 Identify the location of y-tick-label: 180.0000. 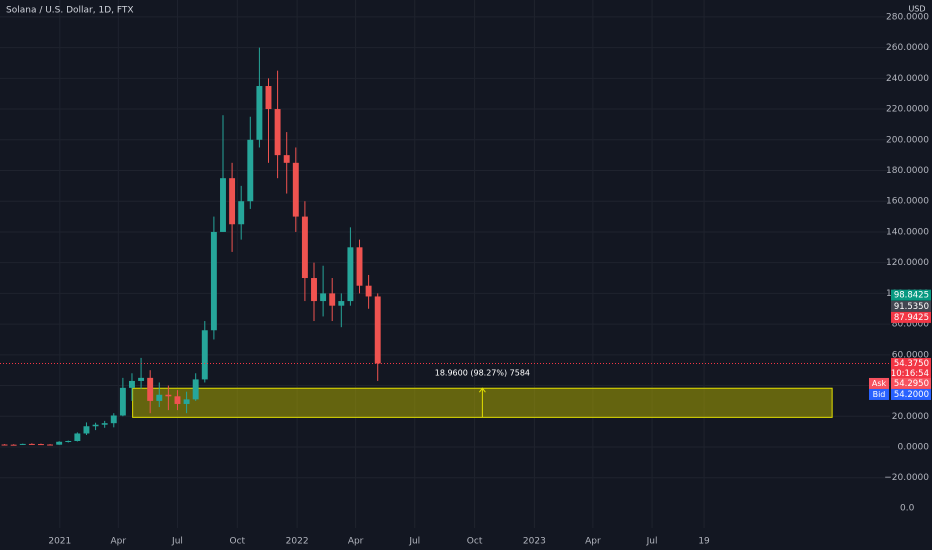
(907, 171).